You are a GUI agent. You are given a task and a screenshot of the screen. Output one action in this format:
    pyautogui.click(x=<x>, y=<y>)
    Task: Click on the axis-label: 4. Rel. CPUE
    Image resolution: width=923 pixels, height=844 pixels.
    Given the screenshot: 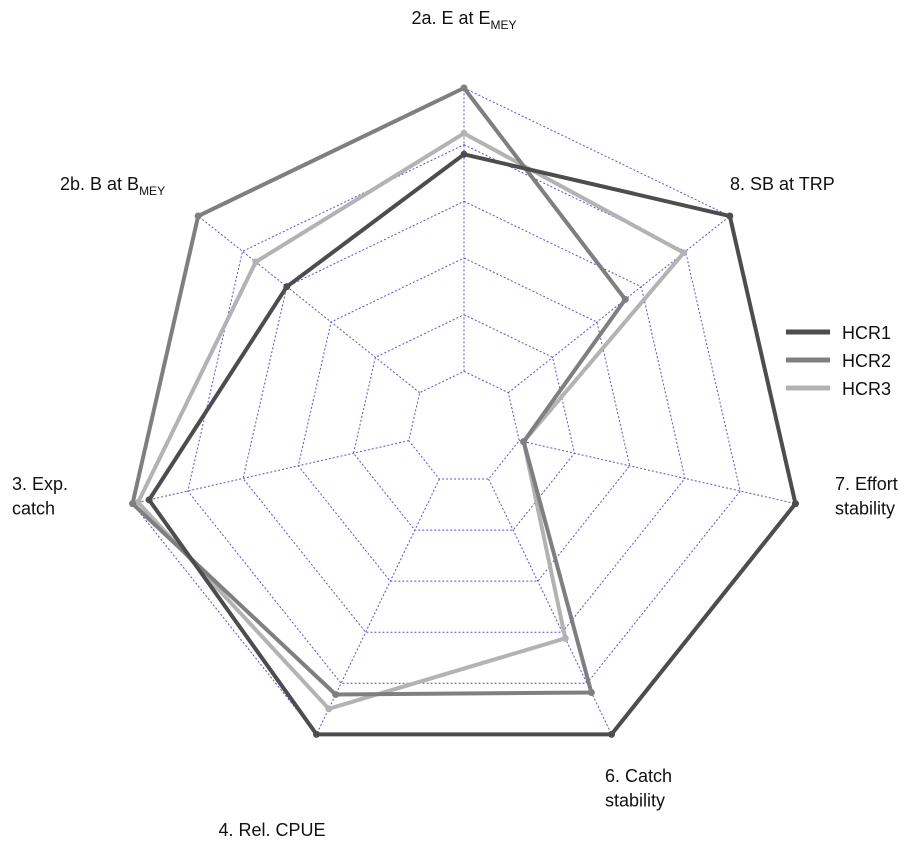 What is the action you would take?
    pyautogui.click(x=271, y=830)
    